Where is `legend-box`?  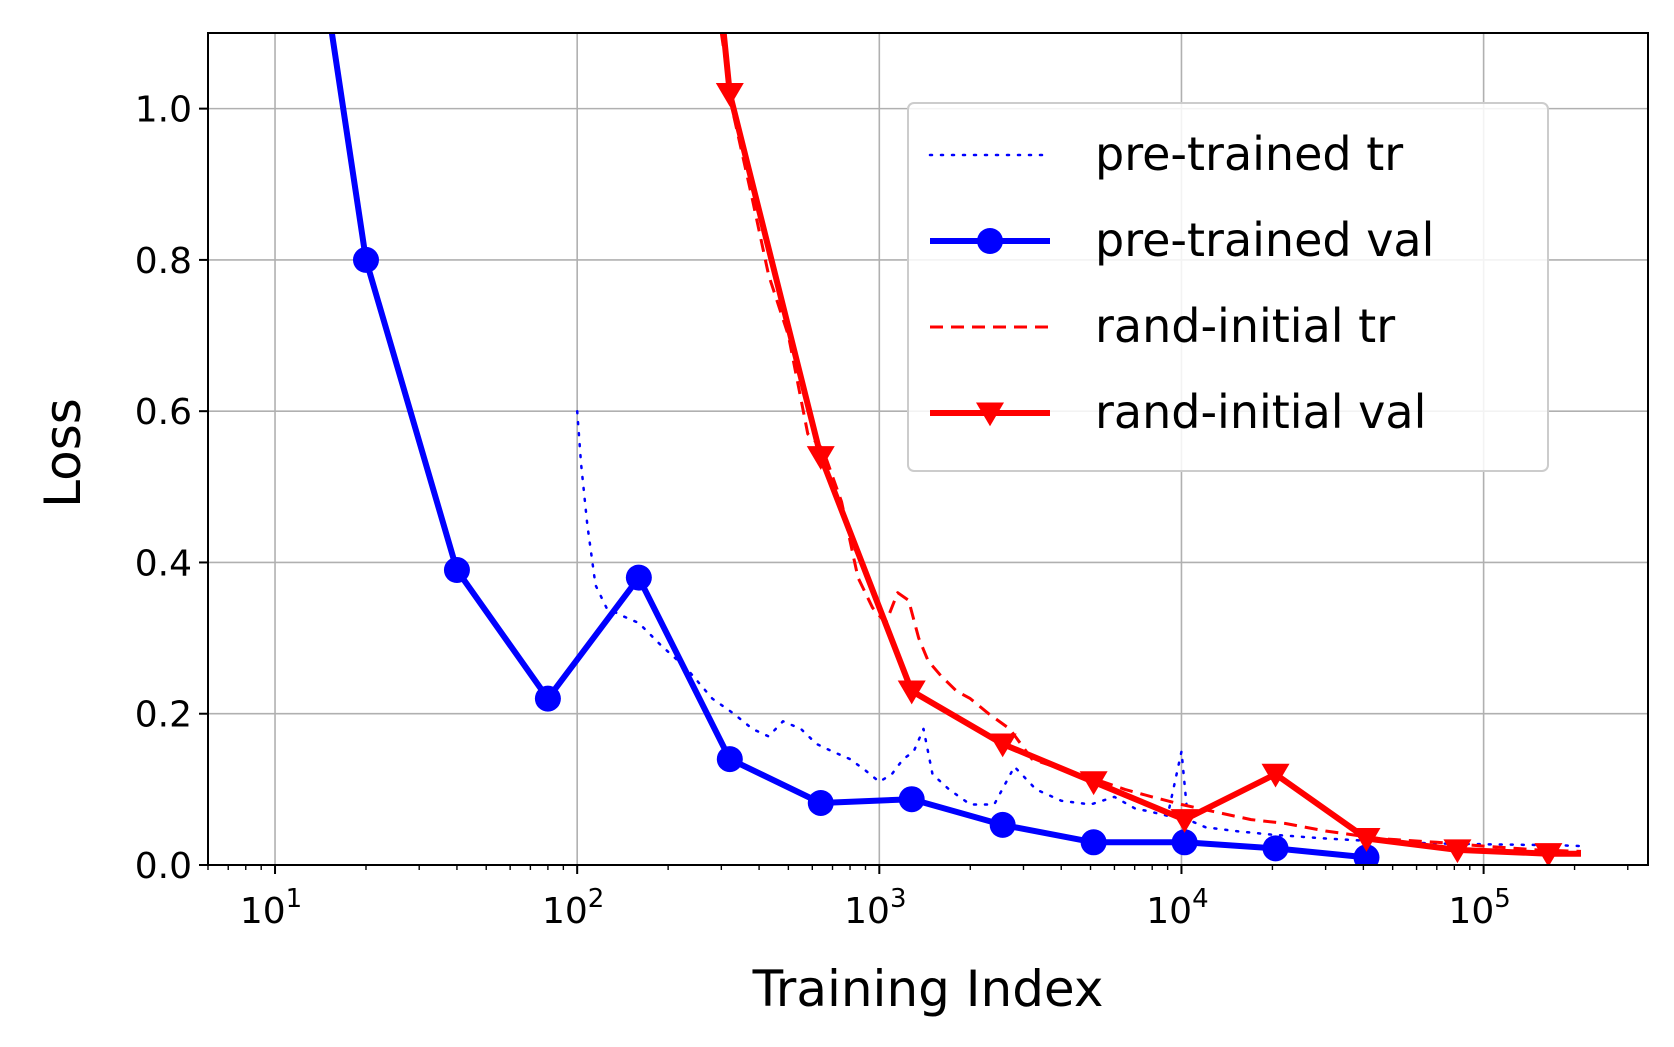
legend-box is located at coordinates (1228, 287).